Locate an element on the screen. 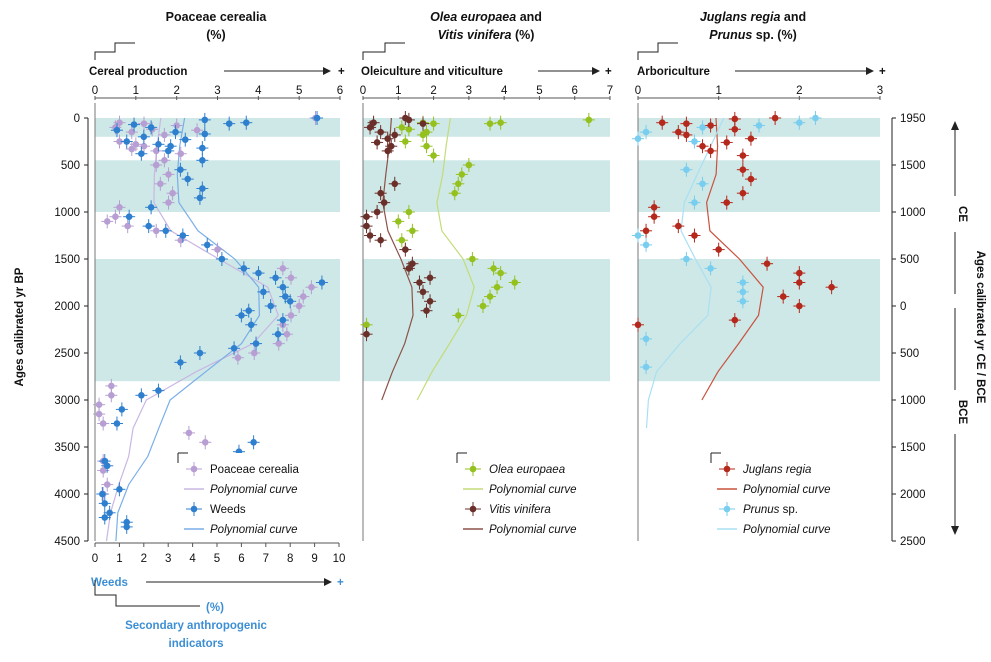 Image resolution: width=991 pixels, height=662 pixels. panel3-x-tick-label: 2 is located at coordinates (799, 91).